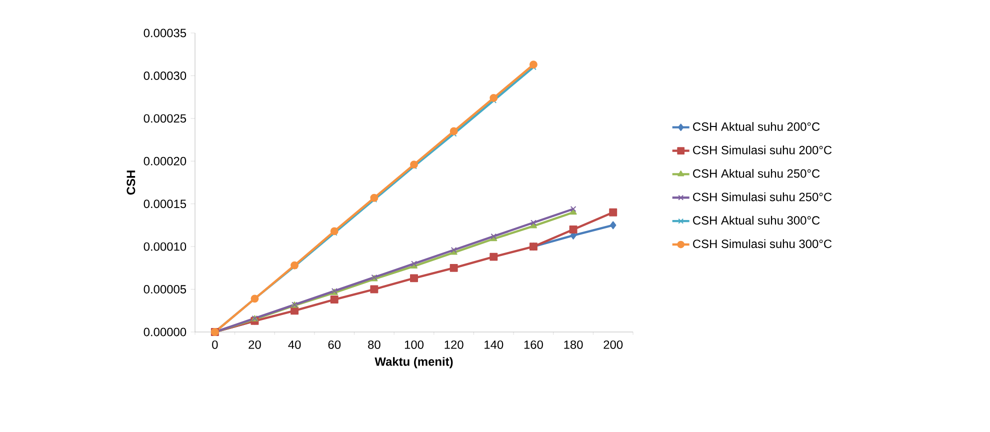 Image resolution: width=990 pixels, height=432 pixels. What do you see at coordinates (454, 344) in the screenshot?
I see `x-tick-label: 120` at bounding box center [454, 344].